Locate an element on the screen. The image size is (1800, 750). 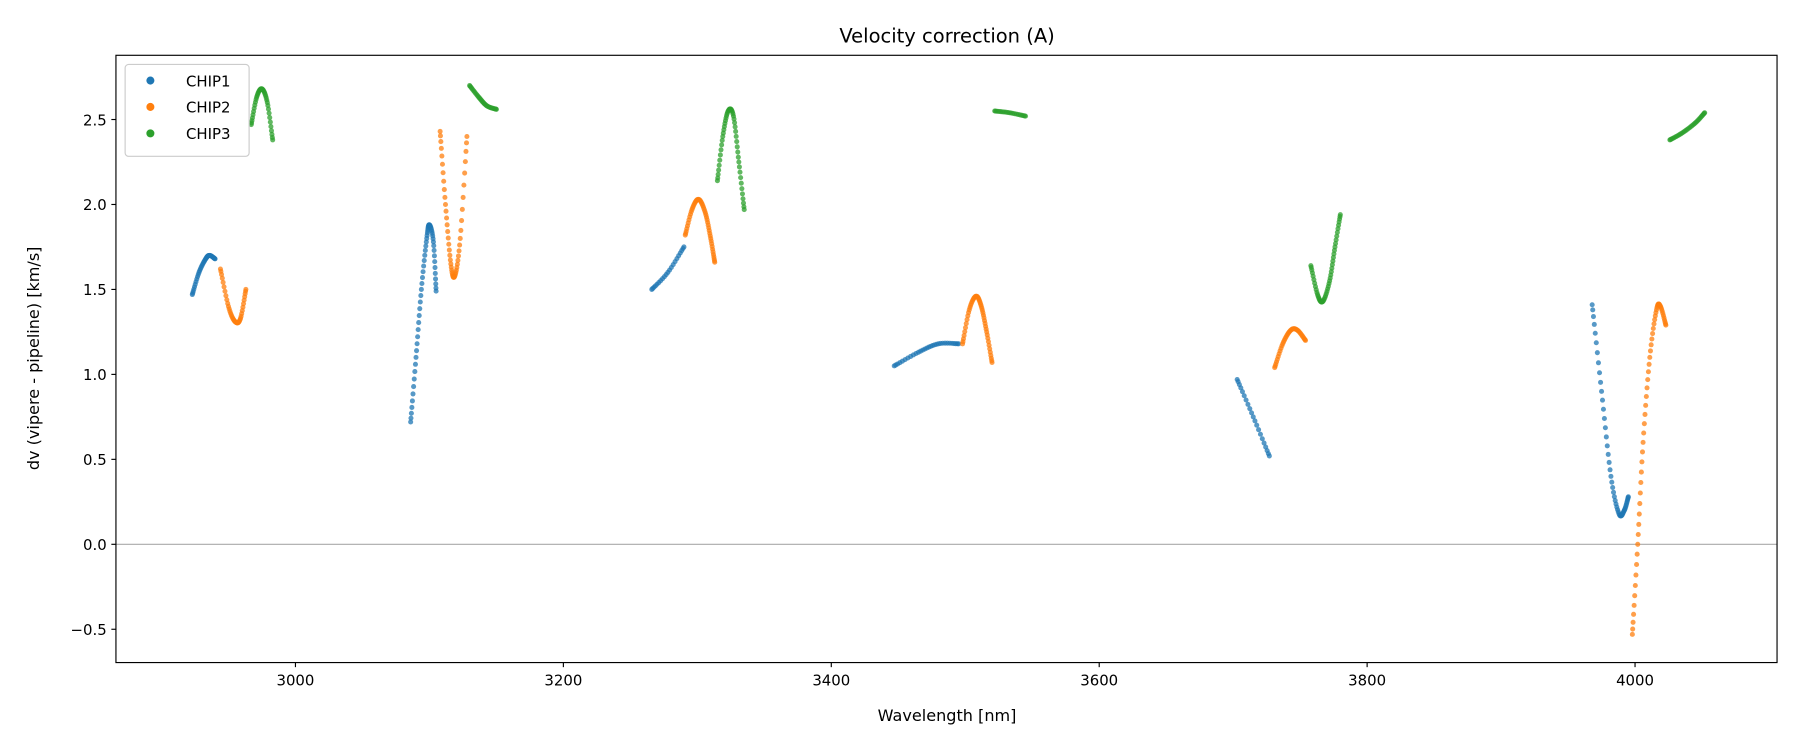
x-tick-label: 3000 is located at coordinates (295, 681).